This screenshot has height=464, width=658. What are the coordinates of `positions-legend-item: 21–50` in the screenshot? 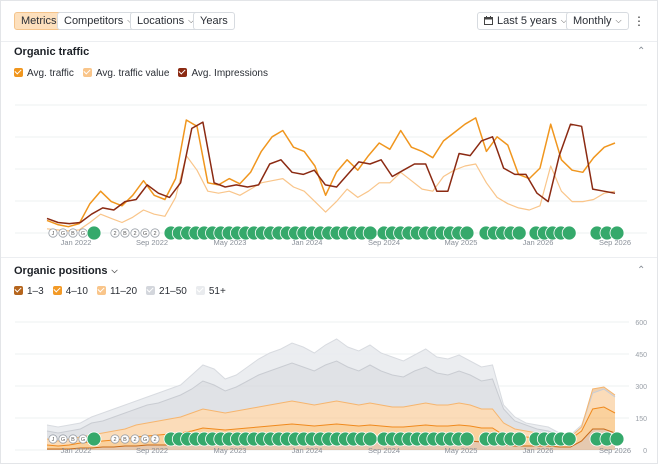 It's located at (166, 291).